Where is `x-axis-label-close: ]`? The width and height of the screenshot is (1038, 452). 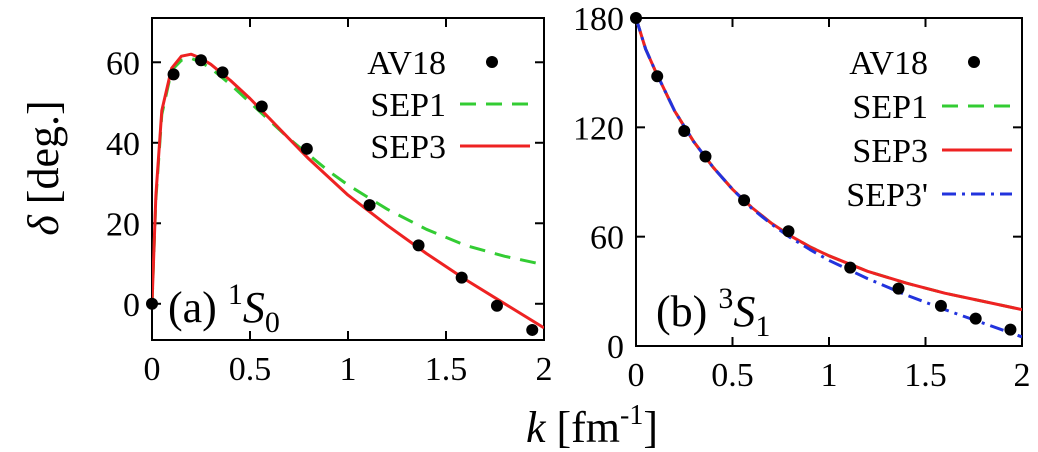 x-axis-label-close: ] is located at coordinates (650, 427).